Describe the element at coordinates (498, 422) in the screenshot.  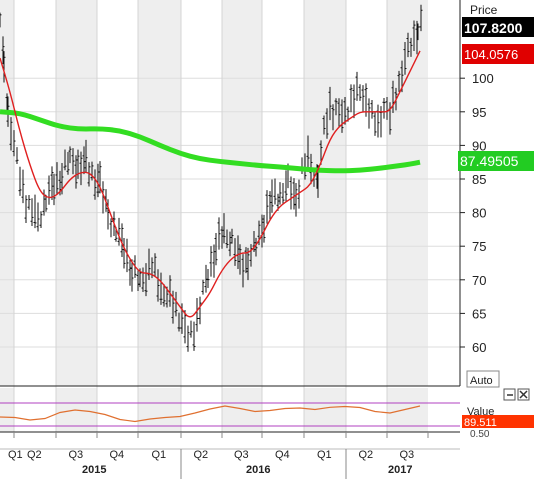
I see `indicator-value-tag: 89.511` at that location.